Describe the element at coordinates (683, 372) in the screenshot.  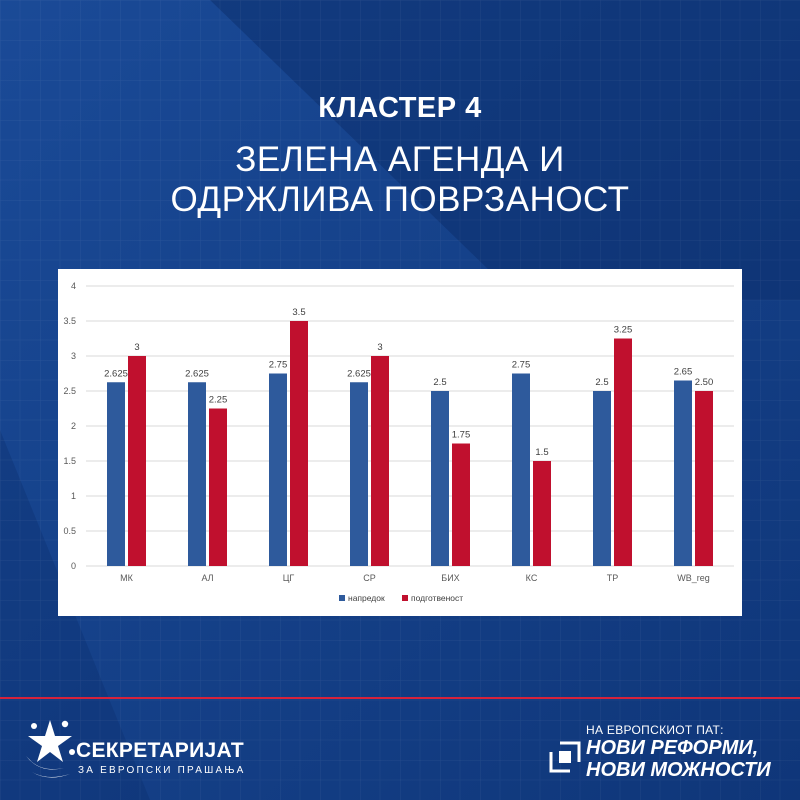
I see `data-label: 2.65` at that location.